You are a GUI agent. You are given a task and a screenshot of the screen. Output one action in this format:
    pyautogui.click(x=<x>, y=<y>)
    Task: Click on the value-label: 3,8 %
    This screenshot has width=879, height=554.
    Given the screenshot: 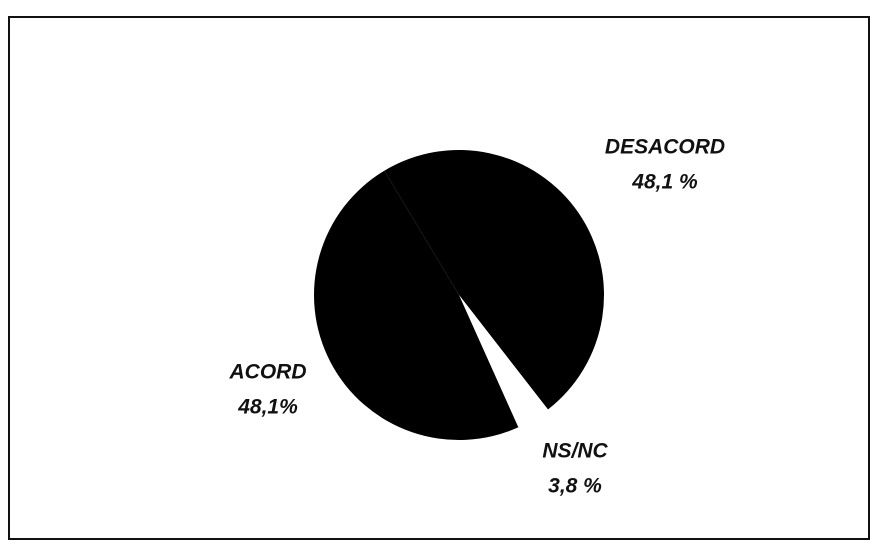 What is the action you would take?
    pyautogui.click(x=575, y=486)
    